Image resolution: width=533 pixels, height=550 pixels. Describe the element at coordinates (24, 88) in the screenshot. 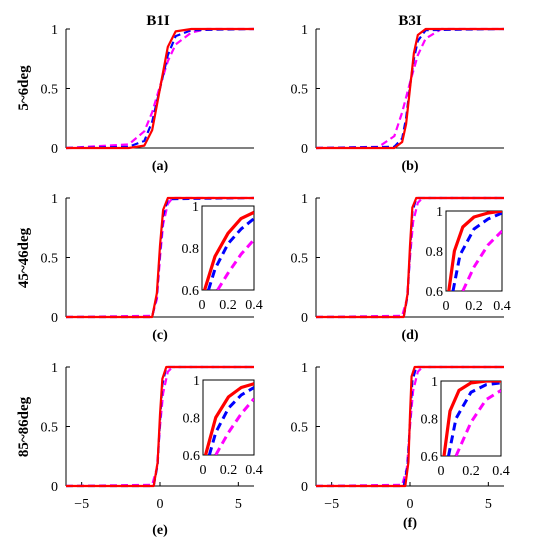

I see `row-title-5-6deg: 5~6deg` at that location.